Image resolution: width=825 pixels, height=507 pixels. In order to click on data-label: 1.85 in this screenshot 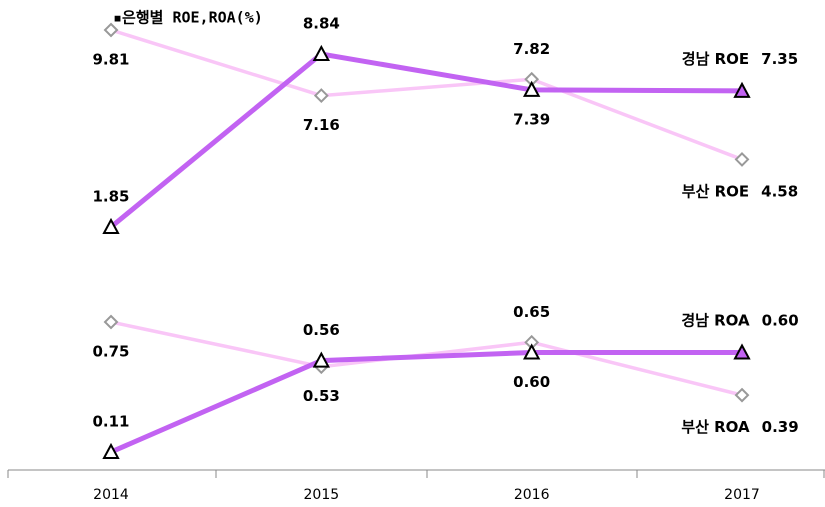, I will do `click(110, 197)`.